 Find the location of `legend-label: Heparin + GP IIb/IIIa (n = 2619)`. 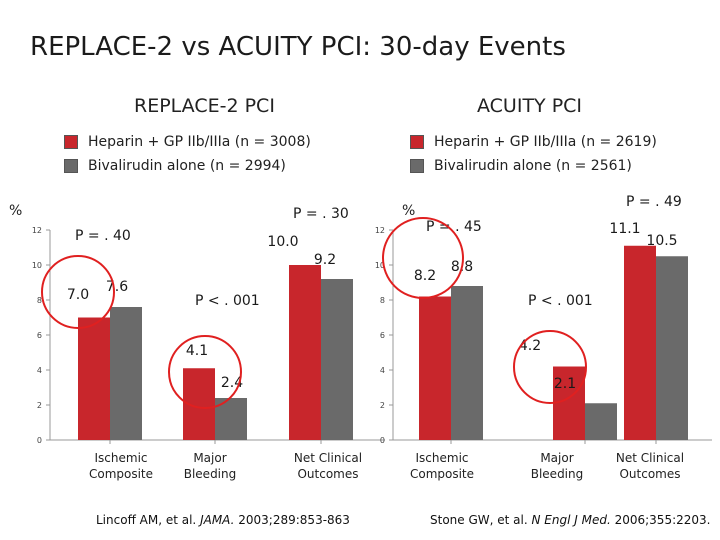

legend-label: Heparin + GP IIb/IIIa (n = 2619) is located at coordinates (545, 142).